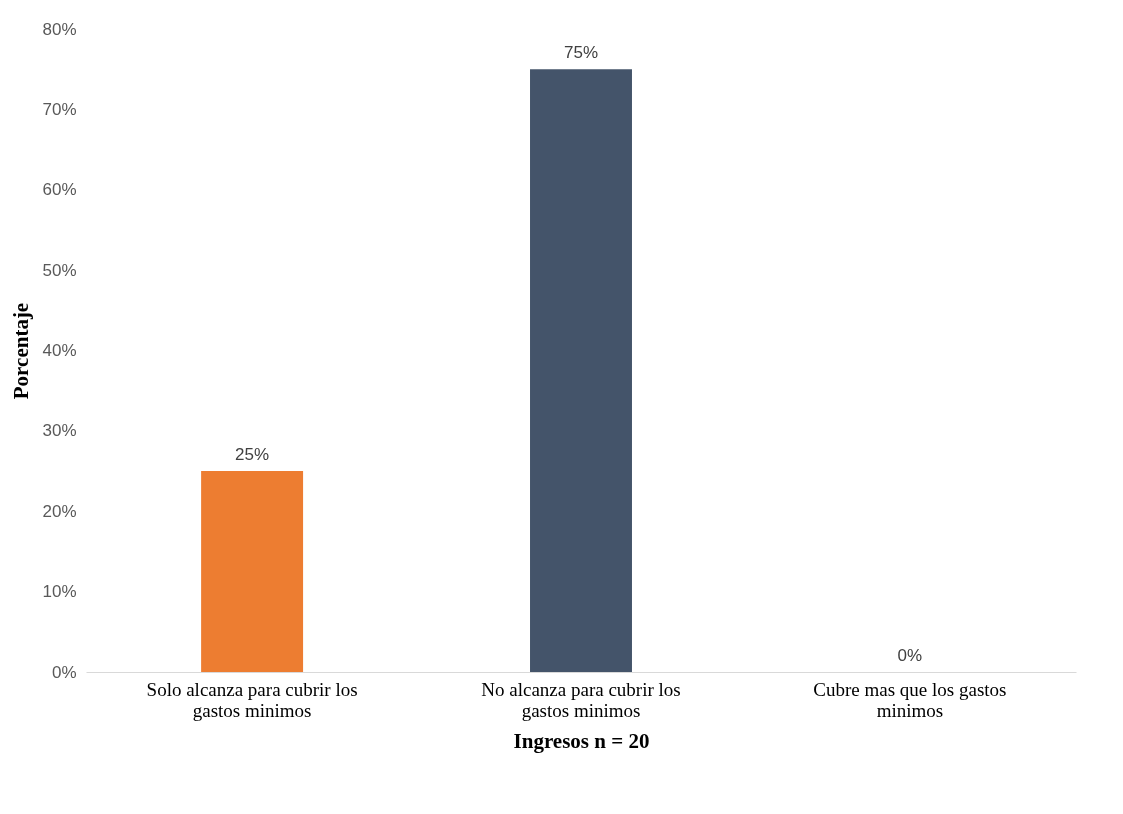 The width and height of the screenshot is (1123, 814). I want to click on y-tick-label: 20%, so click(59, 511).